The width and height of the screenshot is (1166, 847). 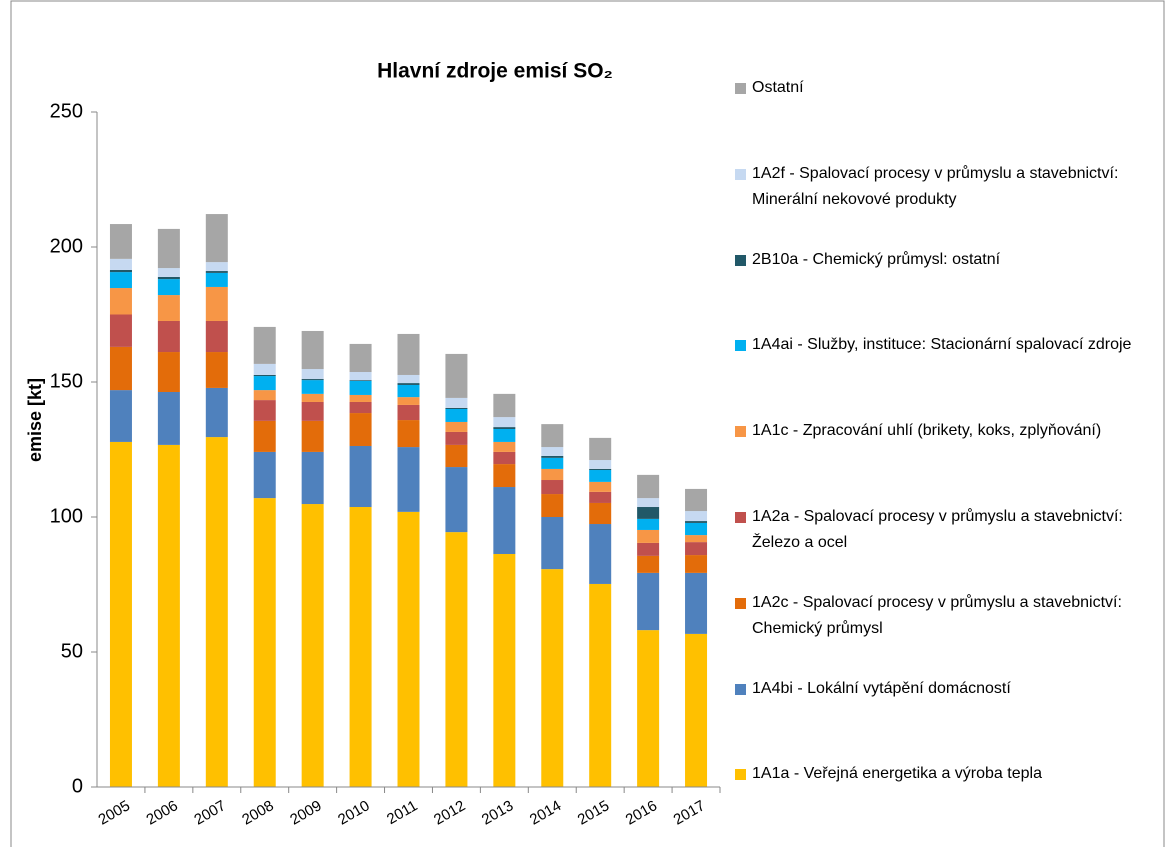 I want to click on x-tick-label: 2010, so click(x=353, y=812).